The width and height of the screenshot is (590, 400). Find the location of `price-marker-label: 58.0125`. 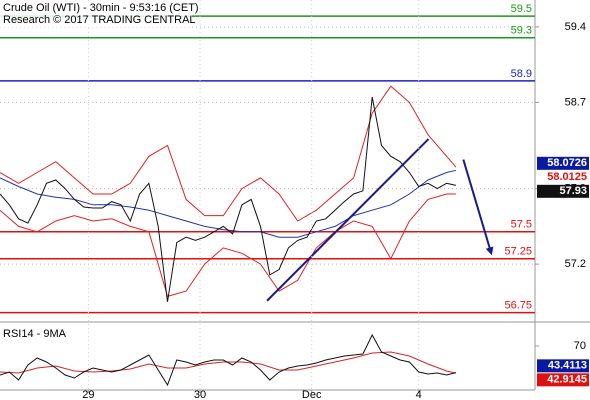

price-marker-label: 58.0125 is located at coordinates (567, 177).